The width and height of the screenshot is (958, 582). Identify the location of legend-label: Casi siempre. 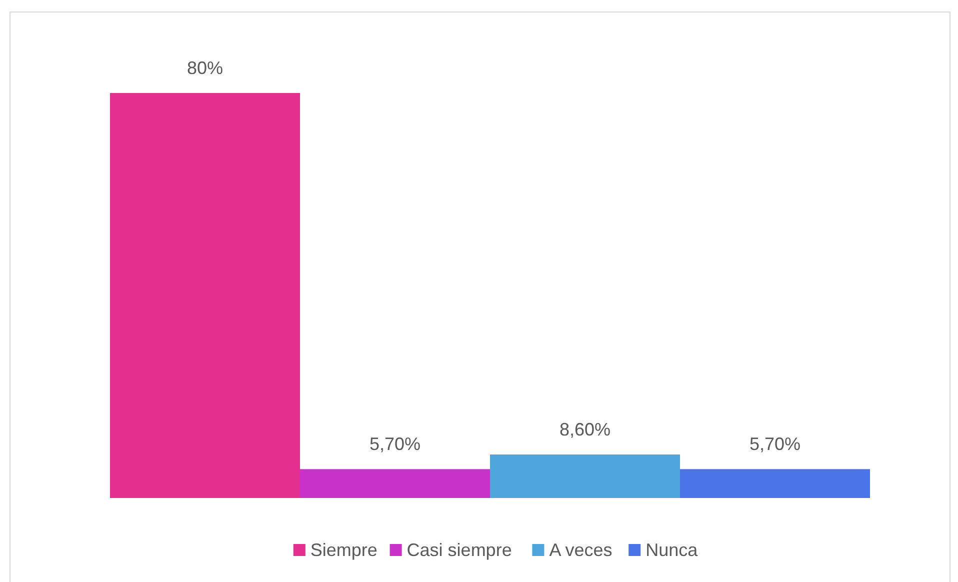
(459, 550).